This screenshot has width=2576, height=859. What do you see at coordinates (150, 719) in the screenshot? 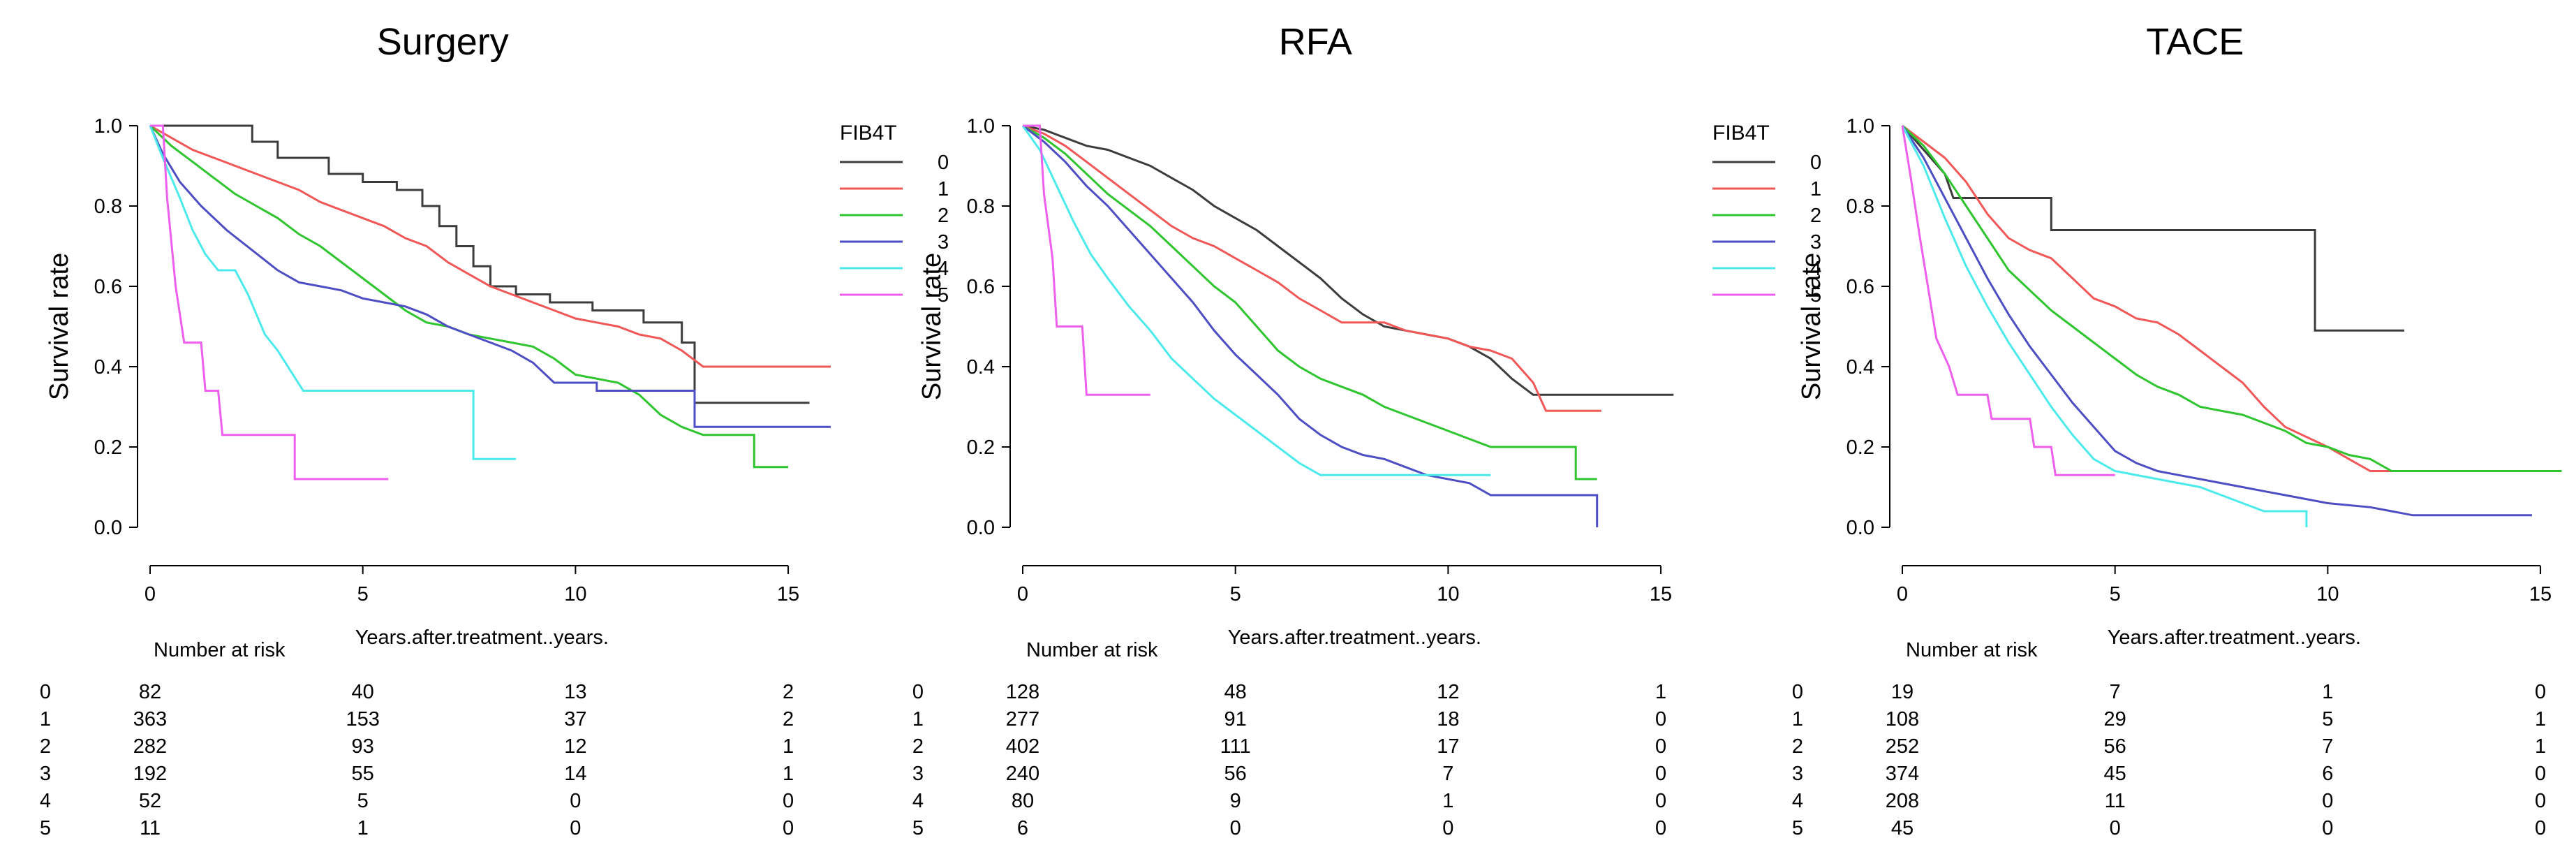
I see `risk-cell: 363` at bounding box center [150, 719].